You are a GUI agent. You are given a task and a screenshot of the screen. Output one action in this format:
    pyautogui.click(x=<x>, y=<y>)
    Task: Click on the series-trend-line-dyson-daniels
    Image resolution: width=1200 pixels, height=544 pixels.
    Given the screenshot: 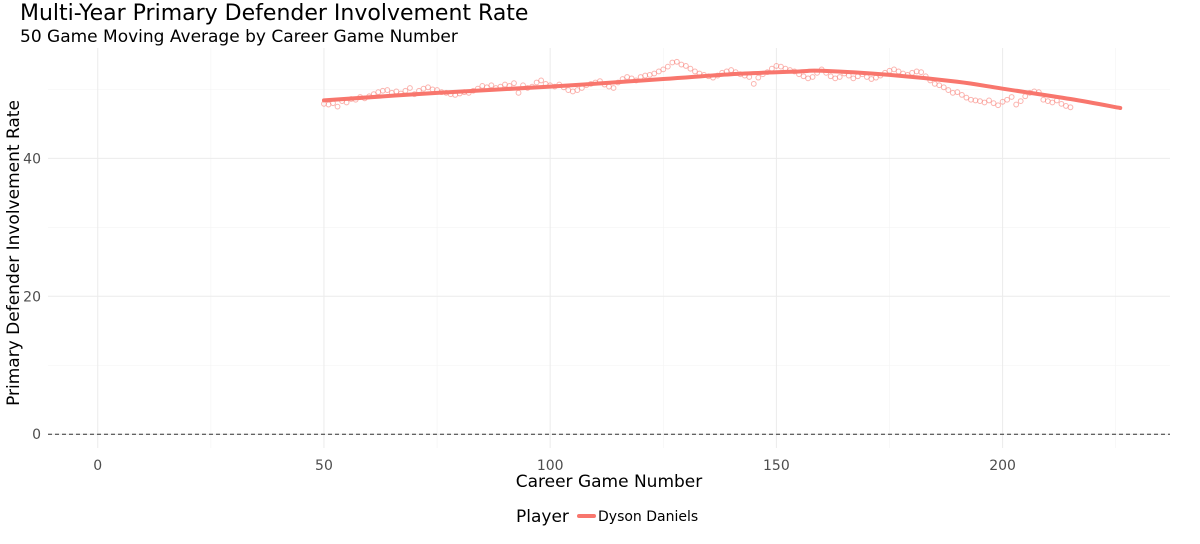 What is the action you would take?
    pyautogui.click(x=722, y=89)
    